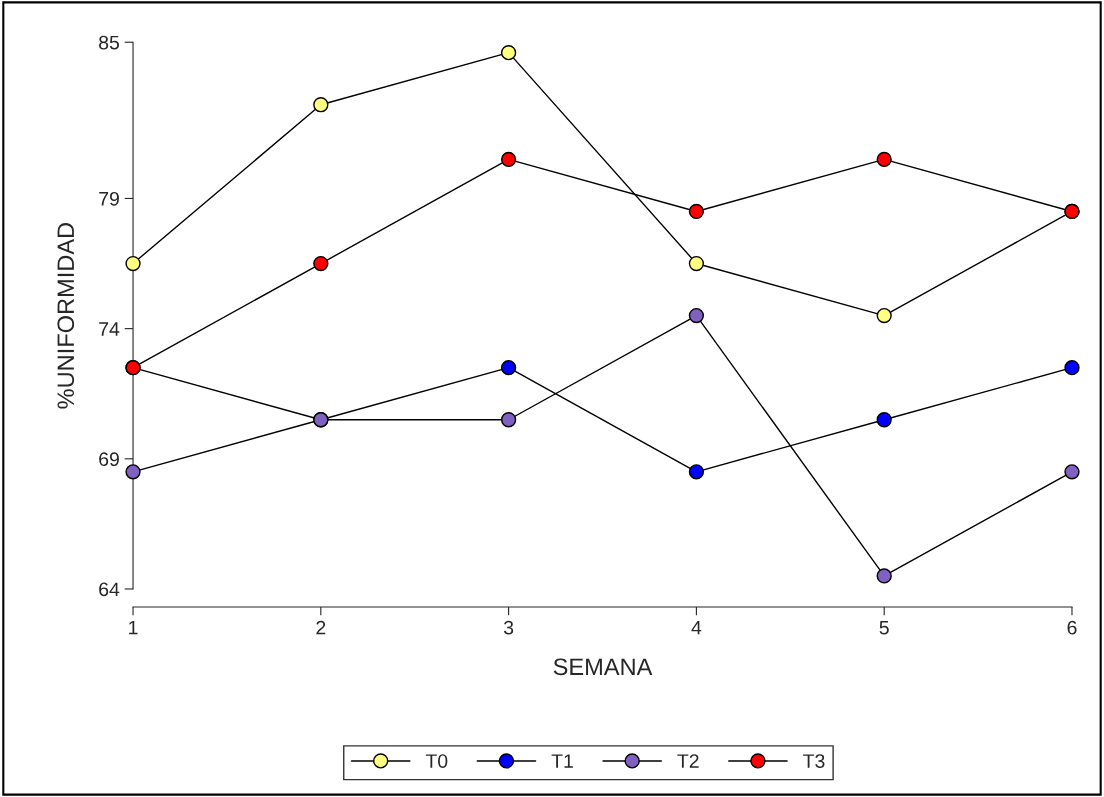  Describe the element at coordinates (688, 761) in the screenshot. I see `legend-label: T2` at that location.